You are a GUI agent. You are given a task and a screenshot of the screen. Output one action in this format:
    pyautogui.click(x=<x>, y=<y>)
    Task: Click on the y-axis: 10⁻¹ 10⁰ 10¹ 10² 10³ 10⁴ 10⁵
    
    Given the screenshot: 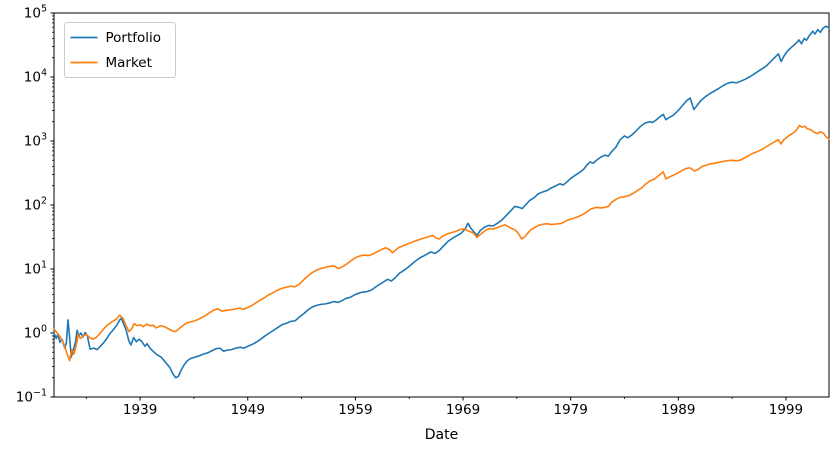 What is the action you would take?
    pyautogui.click(x=35, y=205)
    